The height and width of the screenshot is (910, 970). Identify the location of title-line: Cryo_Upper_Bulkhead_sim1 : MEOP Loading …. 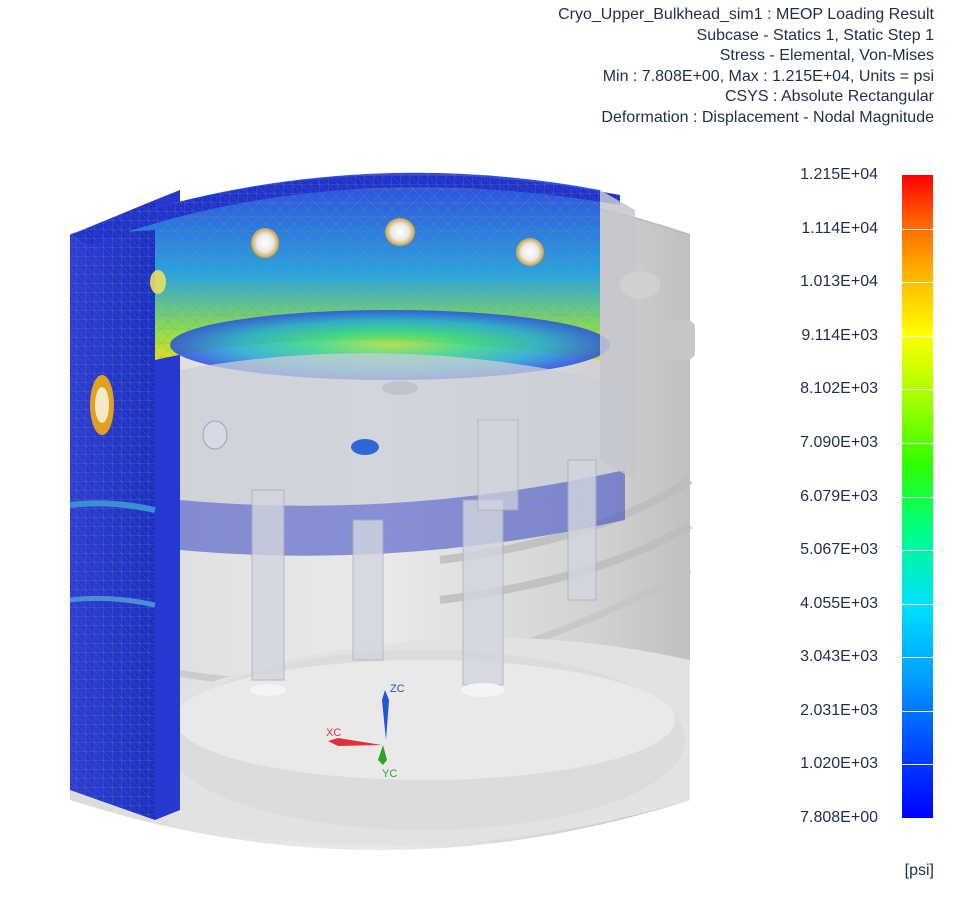
(746, 14).